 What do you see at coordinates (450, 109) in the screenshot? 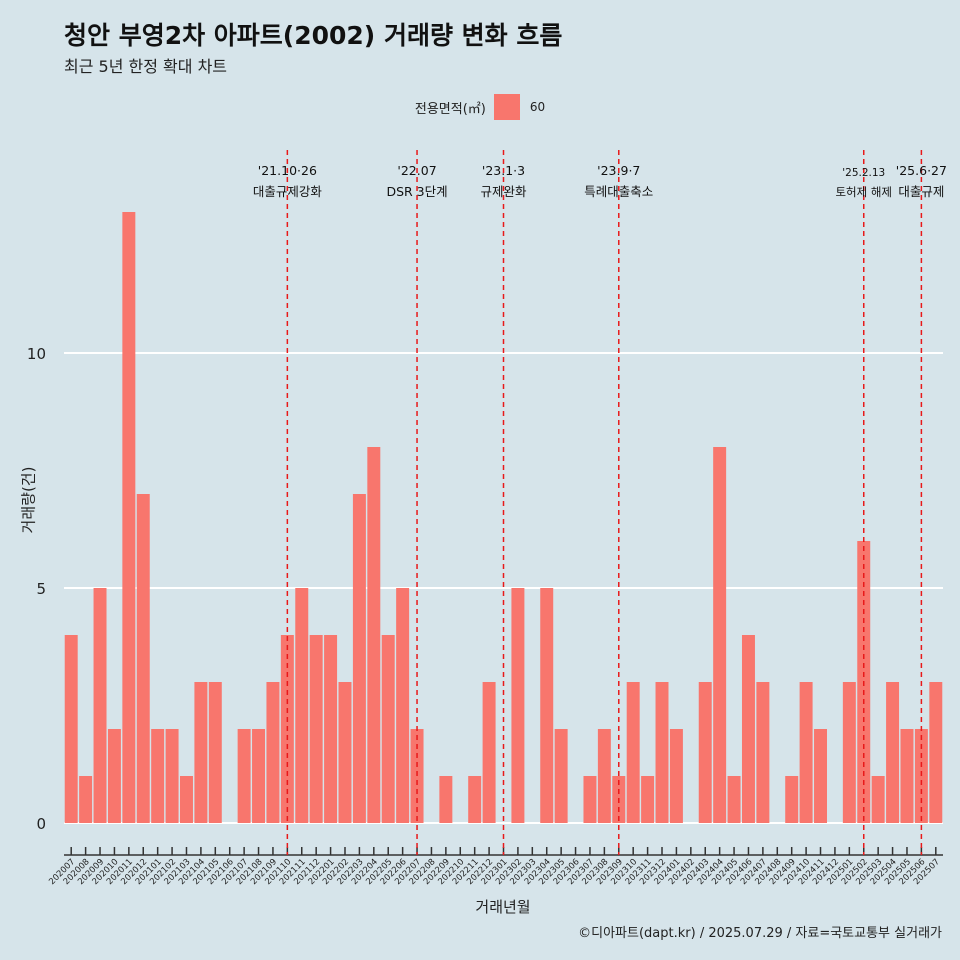
I see `legend-title: 전용면적(㎡)` at bounding box center [450, 109].